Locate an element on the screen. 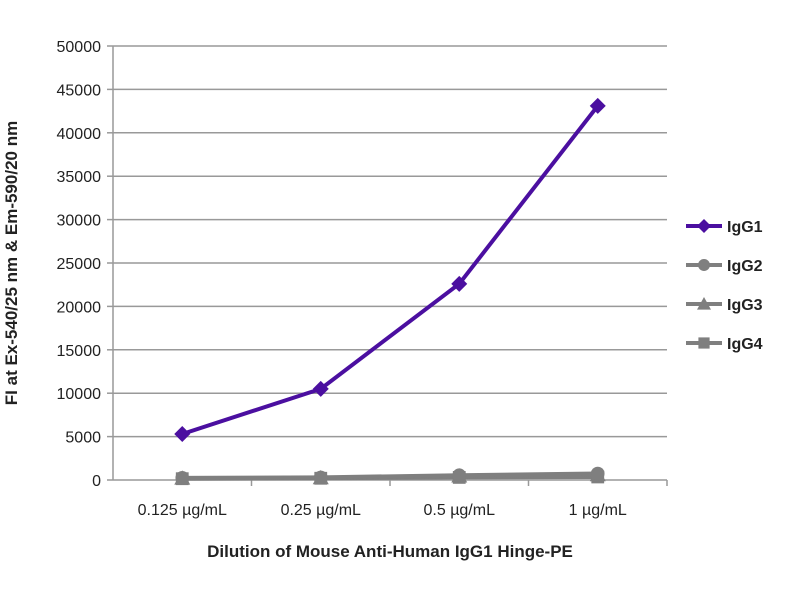 The height and width of the screenshot is (600, 800). legend-marker-IgG3 is located at coordinates (704, 303).